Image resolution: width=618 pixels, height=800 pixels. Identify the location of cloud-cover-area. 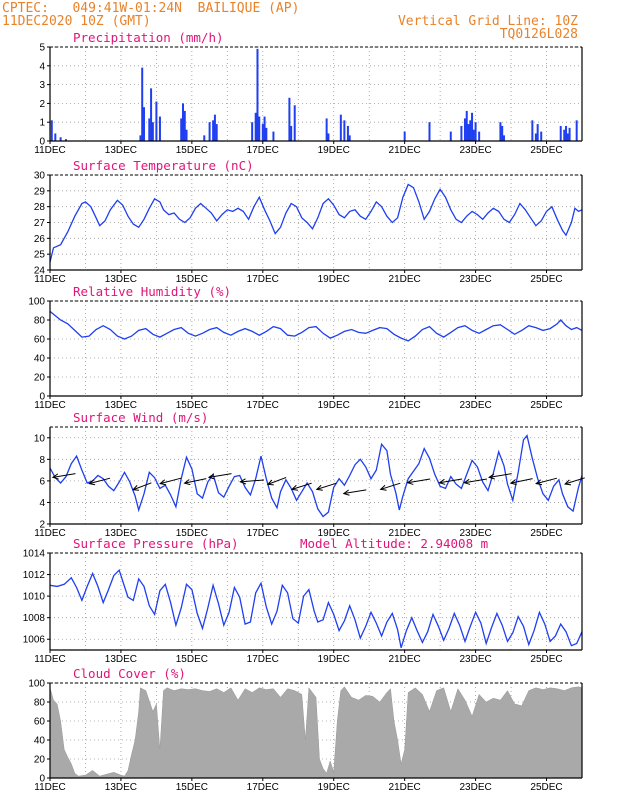
(316, 732).